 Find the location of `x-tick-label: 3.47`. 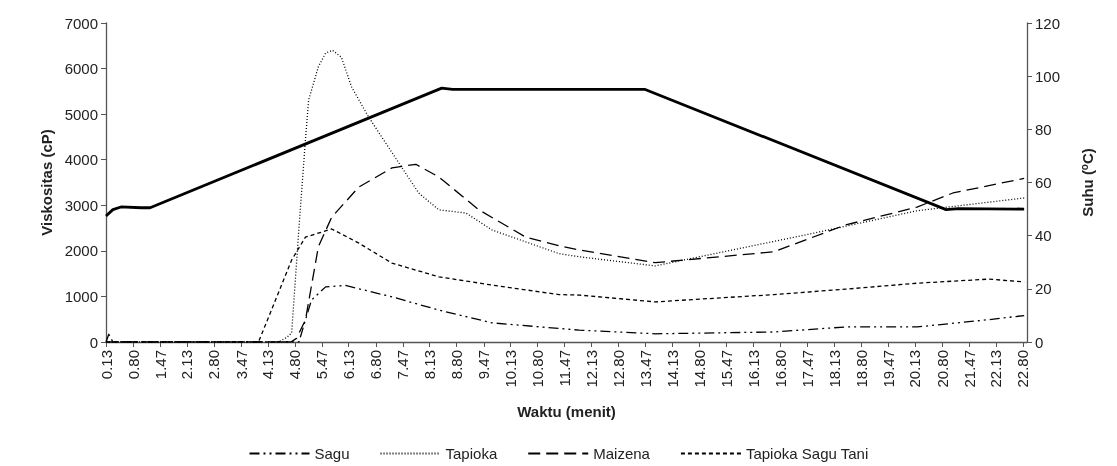

x-tick-label: 3.47 is located at coordinates (241, 365).